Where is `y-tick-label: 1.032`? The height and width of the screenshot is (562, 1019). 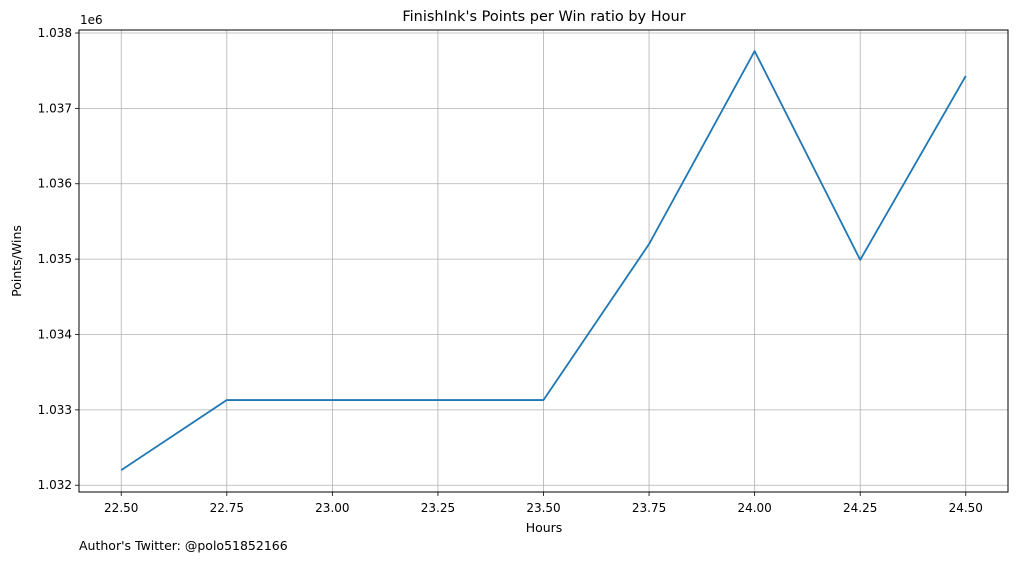 y-tick-label: 1.032 is located at coordinates (55, 485).